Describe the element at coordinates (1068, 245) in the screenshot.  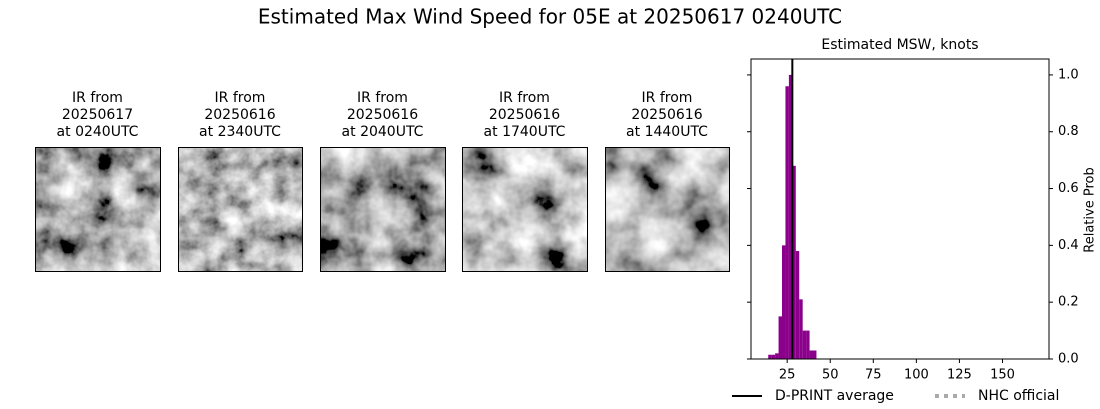
I see `y-tick-label: 0.4` at that location.